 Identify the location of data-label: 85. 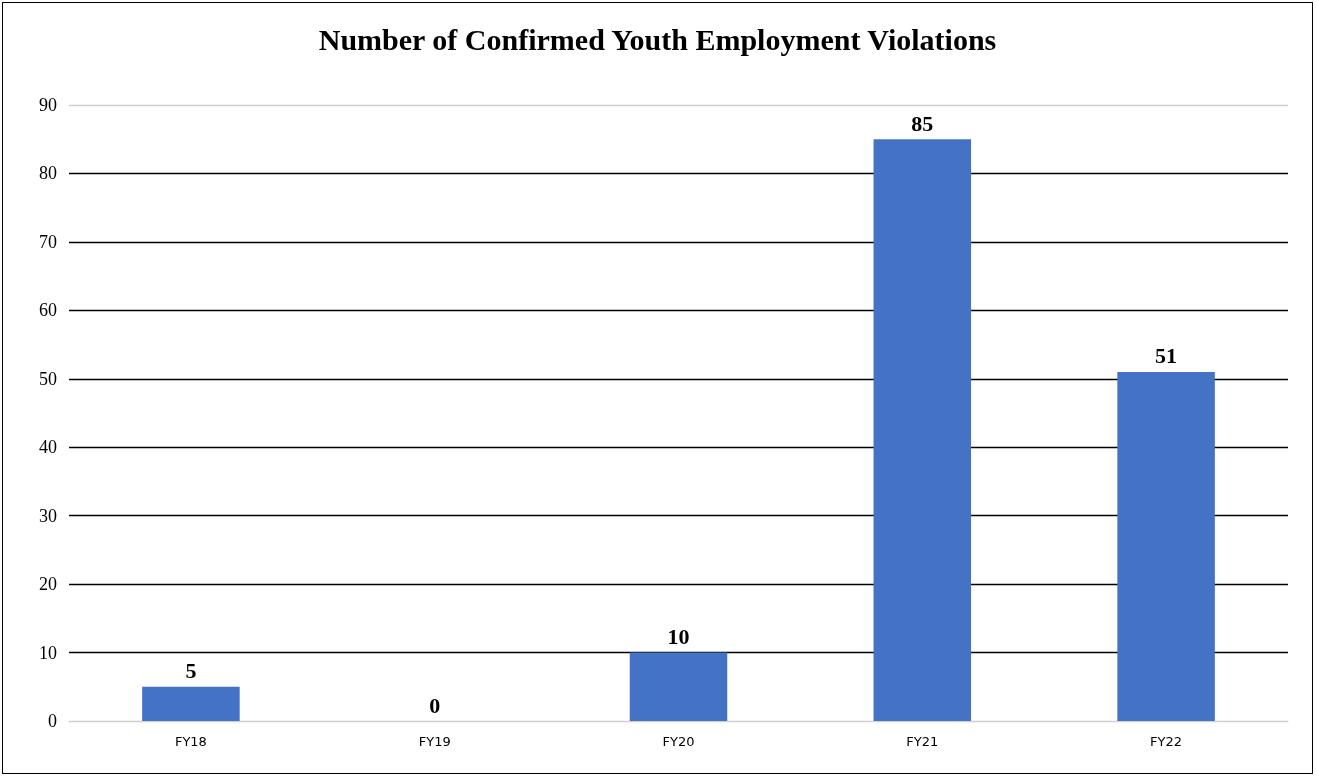
(922, 123).